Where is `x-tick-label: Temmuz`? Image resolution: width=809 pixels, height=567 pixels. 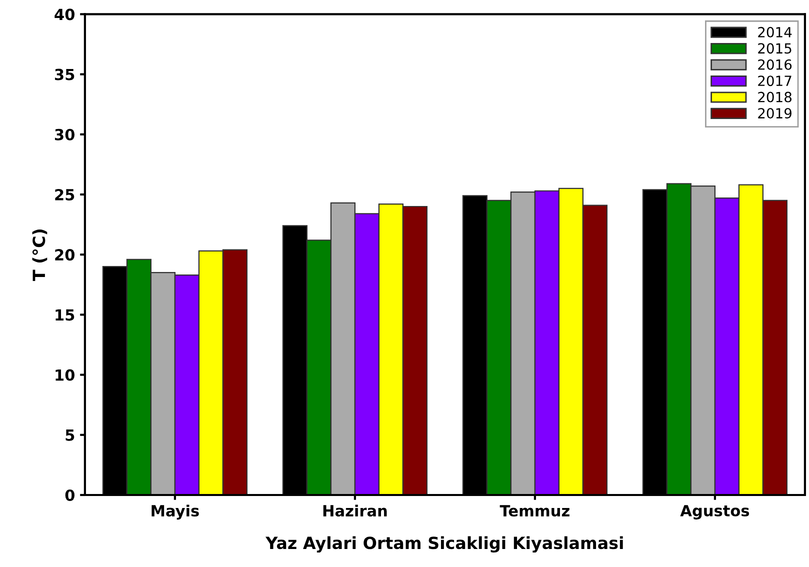
x-tick-label: Temmuz is located at coordinates (535, 511).